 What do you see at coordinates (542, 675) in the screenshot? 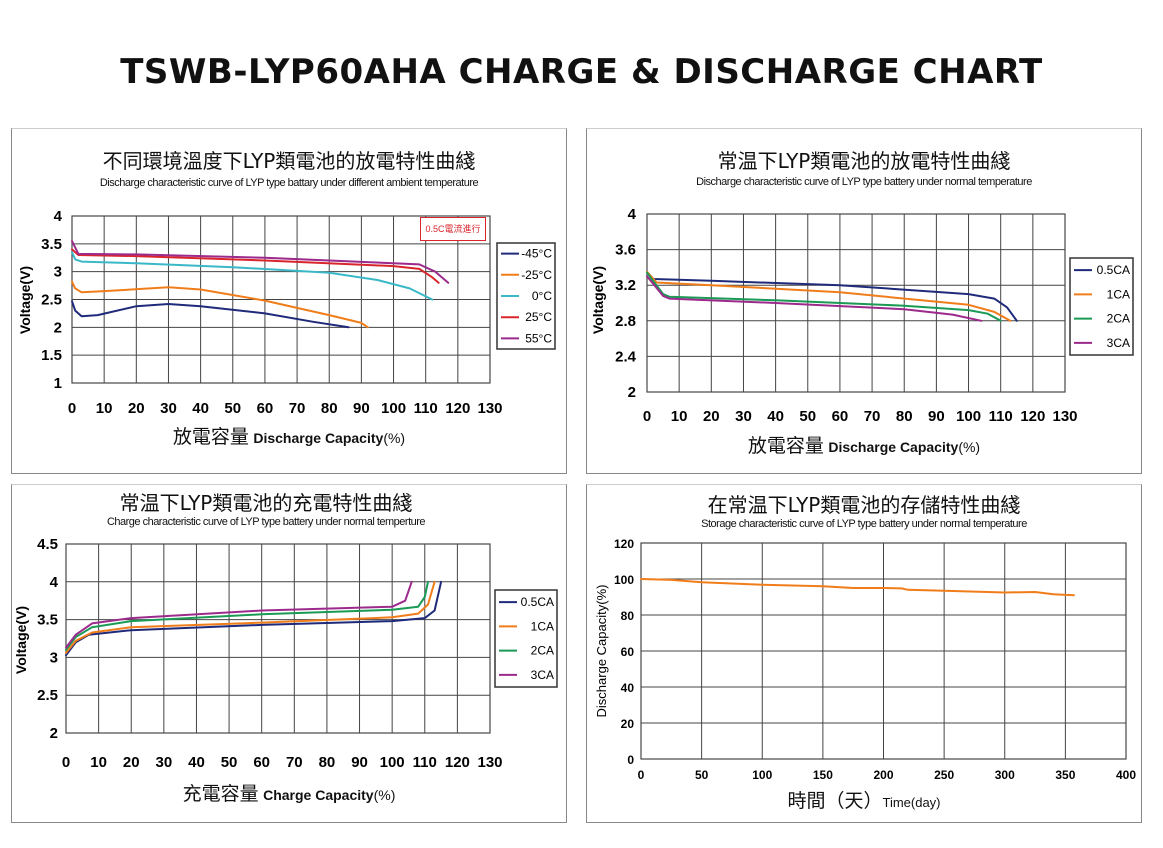
I see `chart3-legend-label: 3CA` at bounding box center [542, 675].